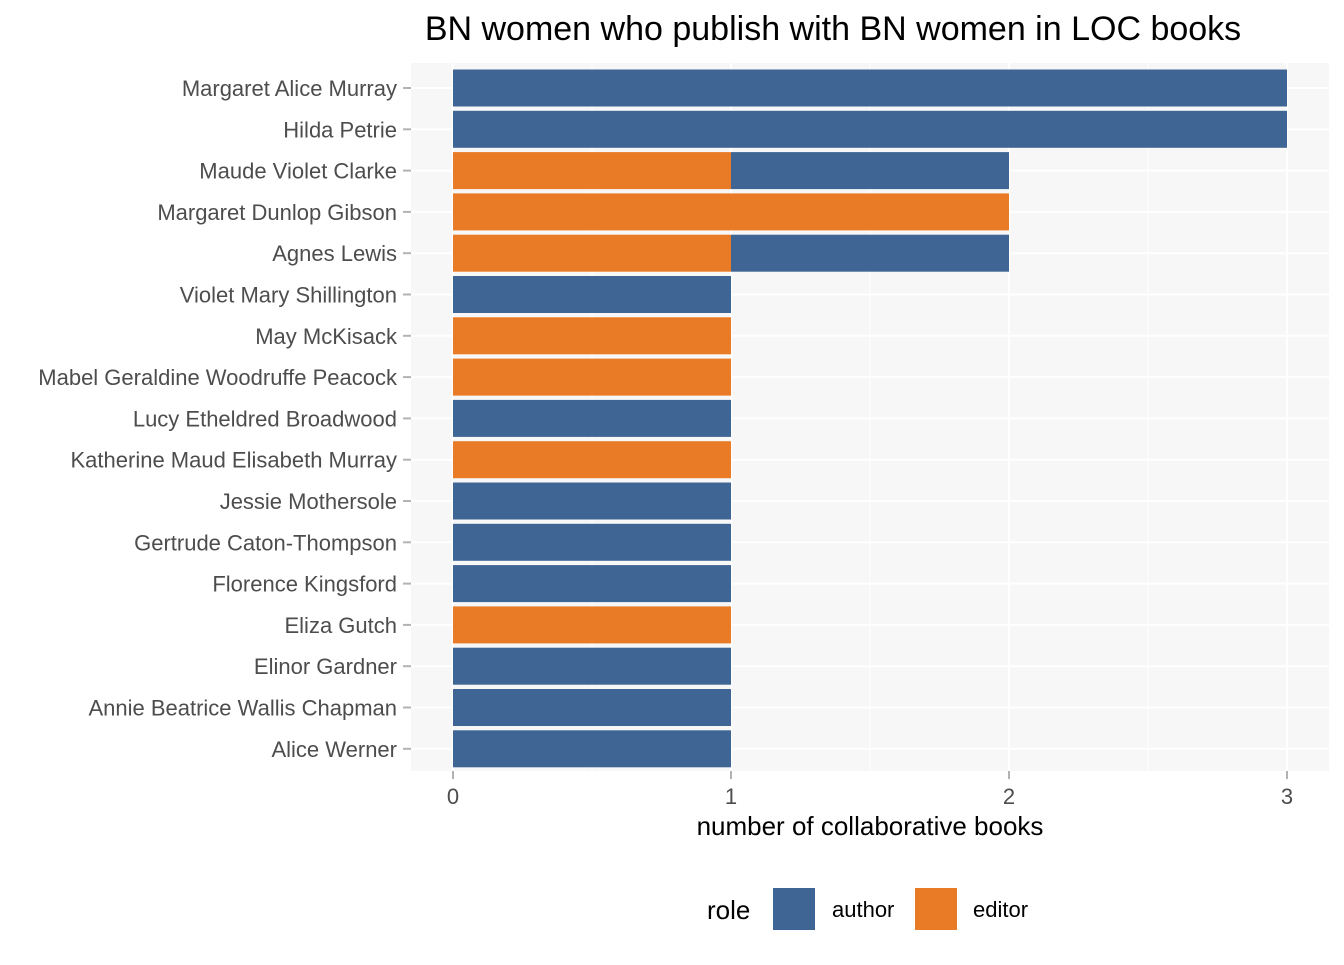 Image resolution: width=1344 pixels, height=965 pixels. Describe the element at coordinates (325, 666) in the screenshot. I see `y-tick-label: Elinor Gardner` at that location.